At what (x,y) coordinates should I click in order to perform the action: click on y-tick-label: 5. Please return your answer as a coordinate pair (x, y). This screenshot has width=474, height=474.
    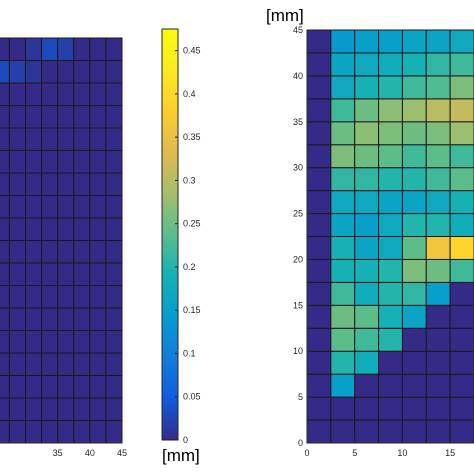
    Looking at the image, I should click on (300, 397).